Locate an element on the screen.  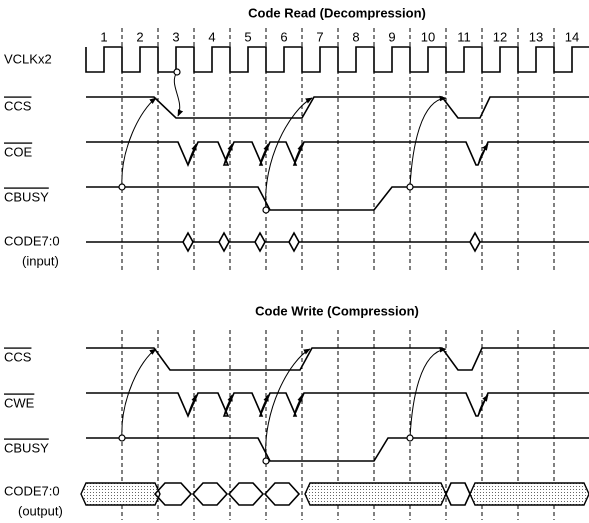
cycle-number: 2 is located at coordinates (139, 36).